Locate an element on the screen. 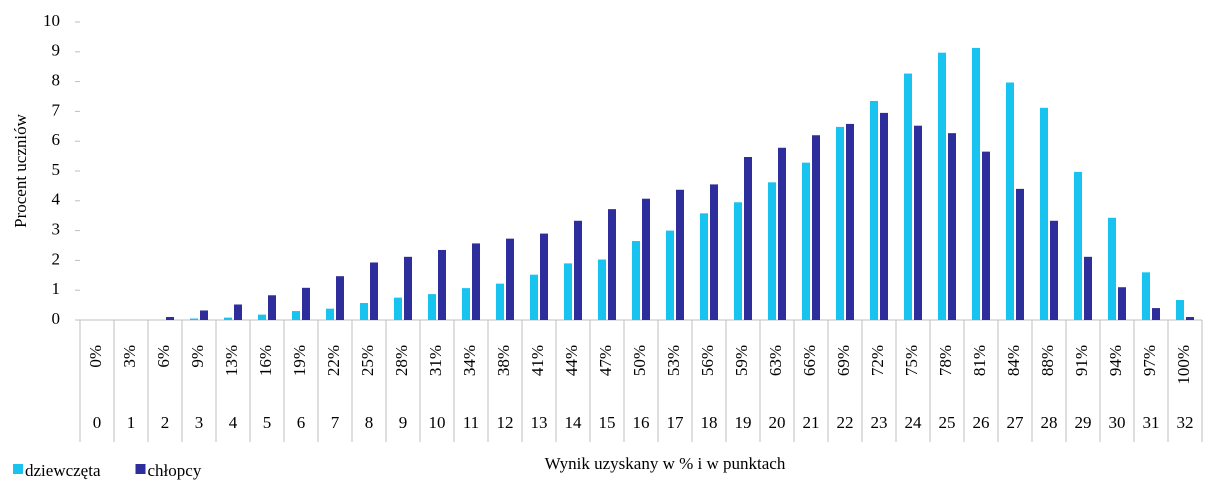 Image resolution: width=1206 pixels, height=483 pixels. x-point-label: 12 is located at coordinates (505, 422).